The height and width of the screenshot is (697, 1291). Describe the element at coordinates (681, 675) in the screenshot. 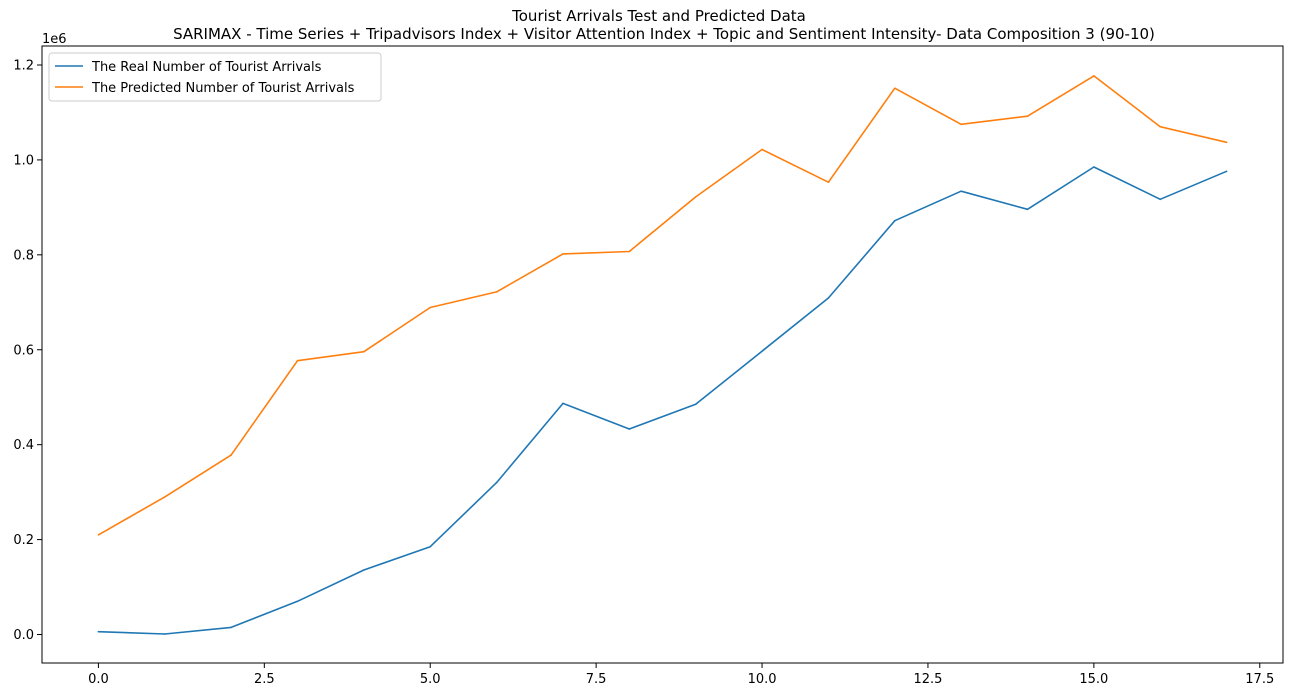

I see `x-axis: 0.0 2.5 5.0 7.5 10.0 12.5 15.0 17.5` at that location.